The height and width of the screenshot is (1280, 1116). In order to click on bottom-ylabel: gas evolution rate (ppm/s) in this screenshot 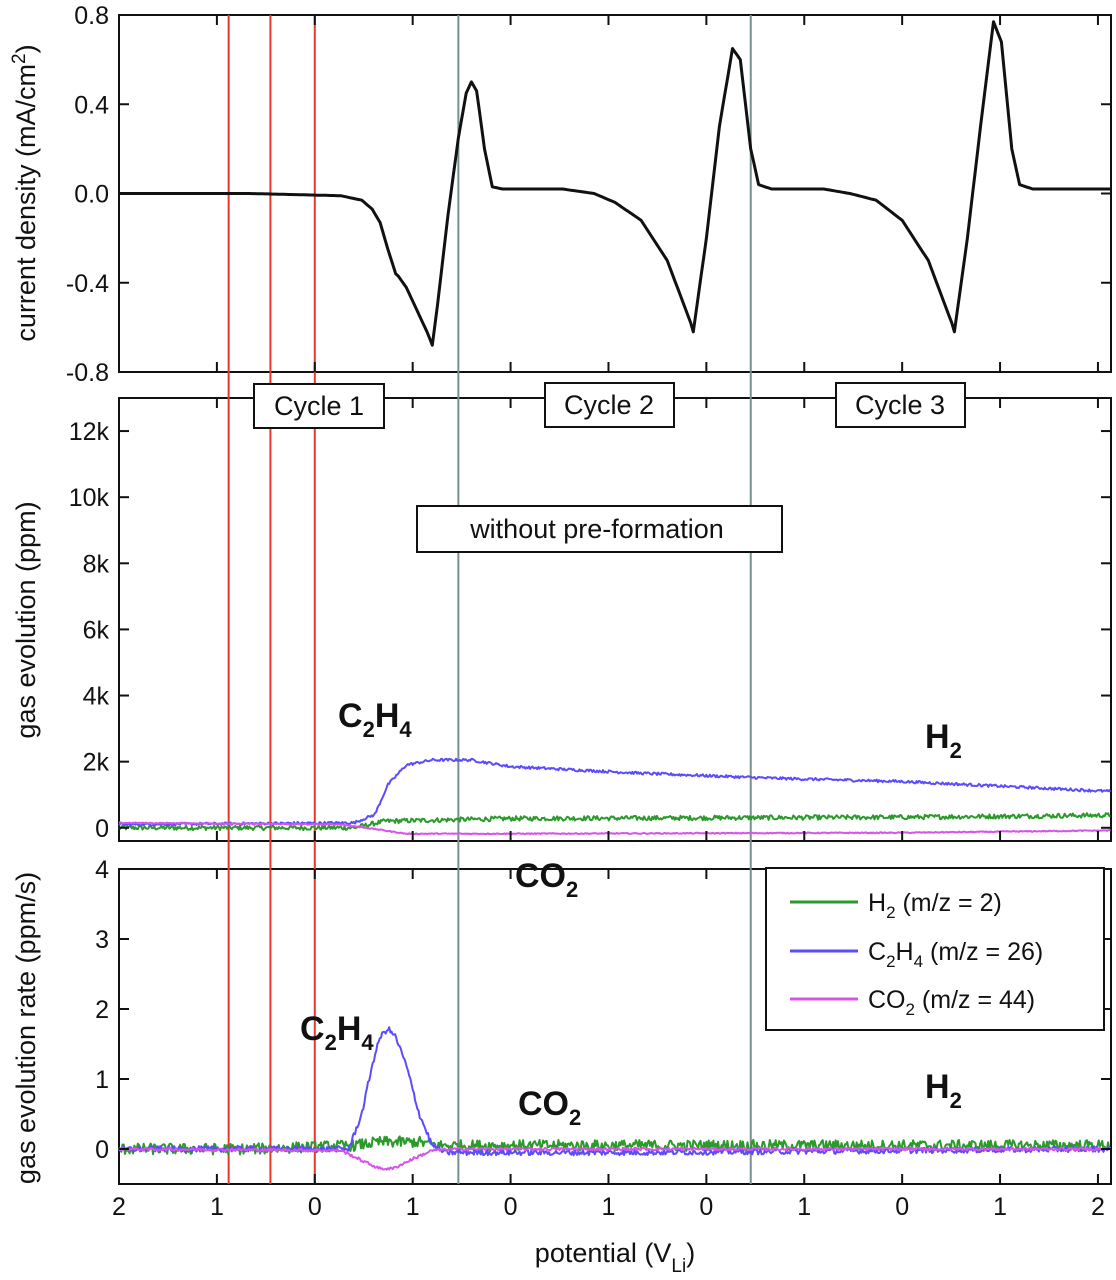, I will do `click(26, 1028)`.